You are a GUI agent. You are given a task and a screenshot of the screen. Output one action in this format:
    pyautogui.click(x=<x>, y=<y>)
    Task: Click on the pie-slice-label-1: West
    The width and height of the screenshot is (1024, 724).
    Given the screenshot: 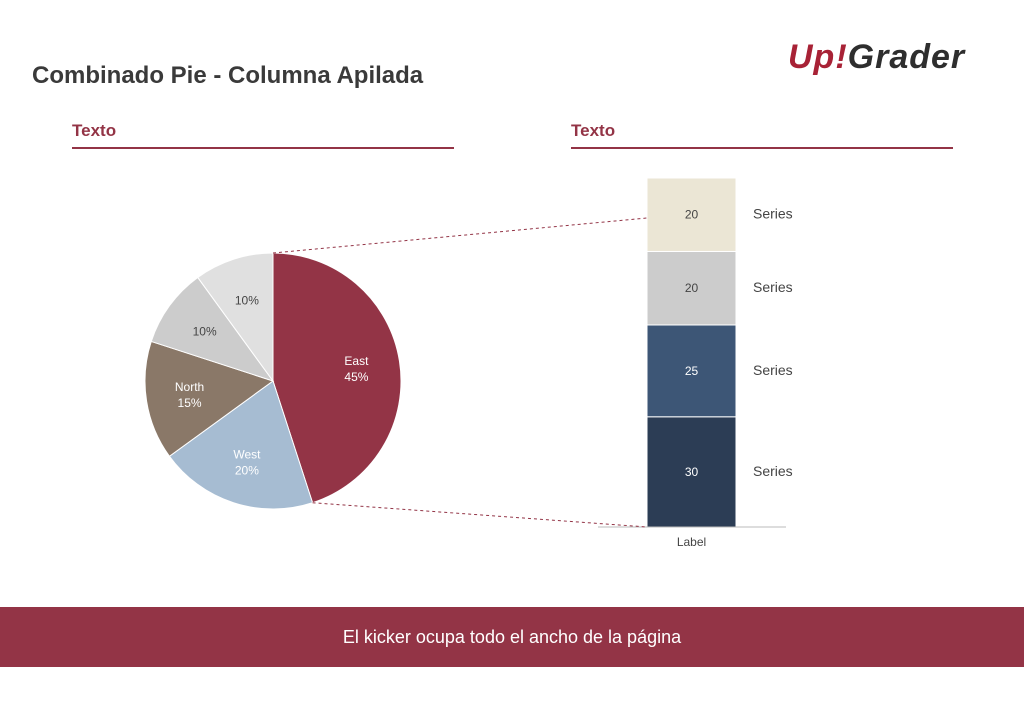 What is the action you would take?
    pyautogui.click(x=247, y=454)
    